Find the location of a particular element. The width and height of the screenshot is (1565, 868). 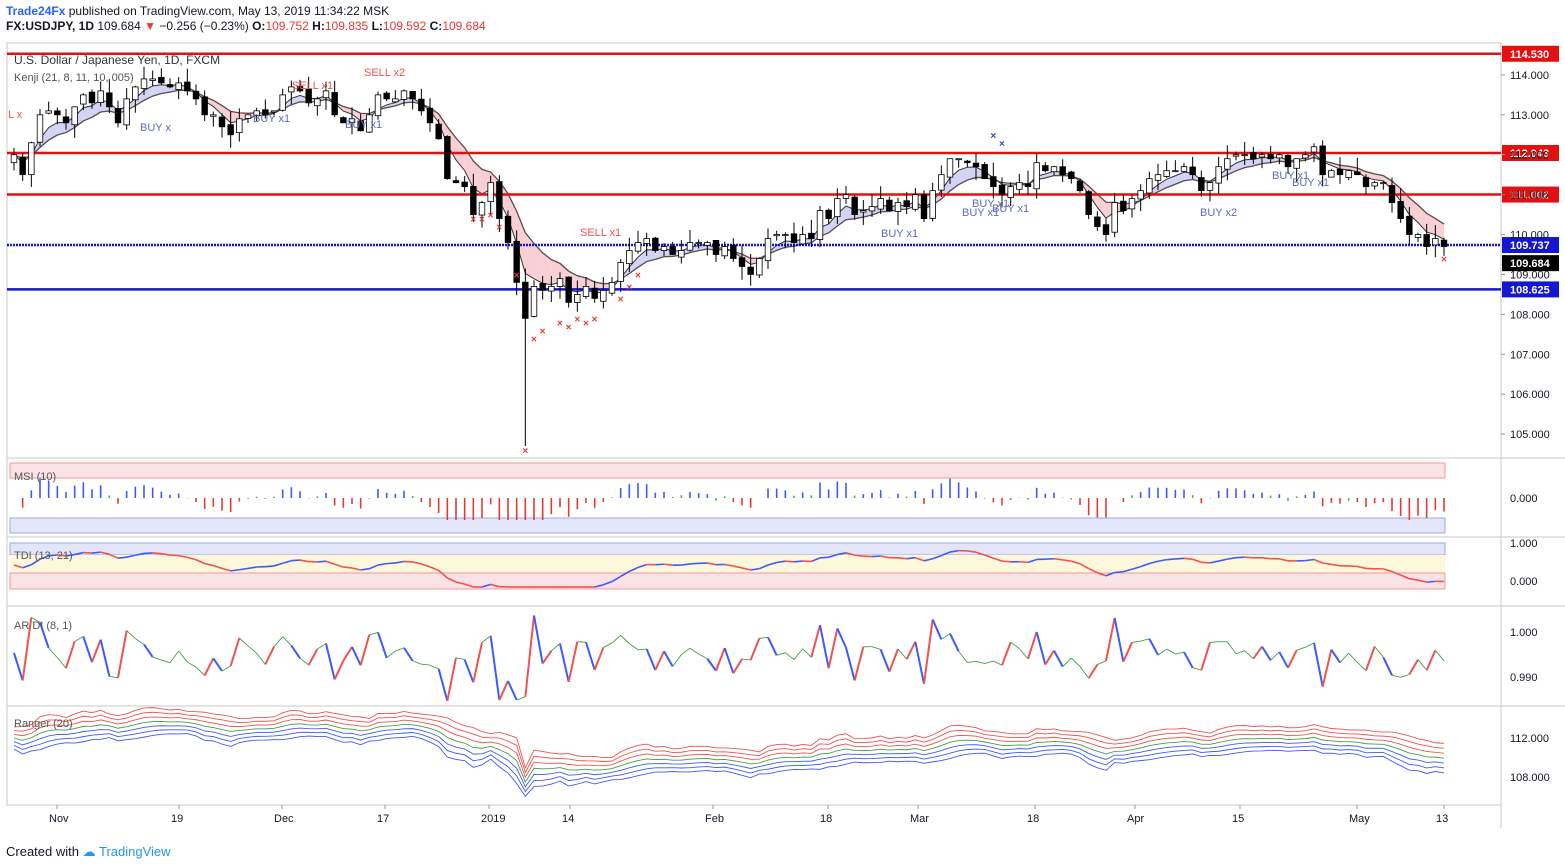

tradingview-link: TradingView is located at coordinates (135, 851).